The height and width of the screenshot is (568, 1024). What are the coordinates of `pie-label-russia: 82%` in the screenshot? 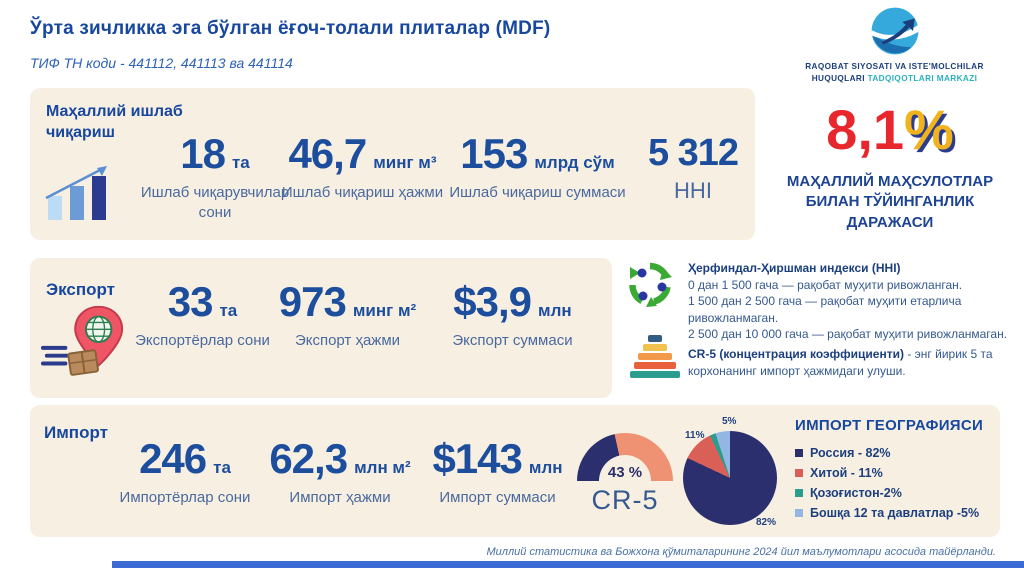 It's located at (766, 522).